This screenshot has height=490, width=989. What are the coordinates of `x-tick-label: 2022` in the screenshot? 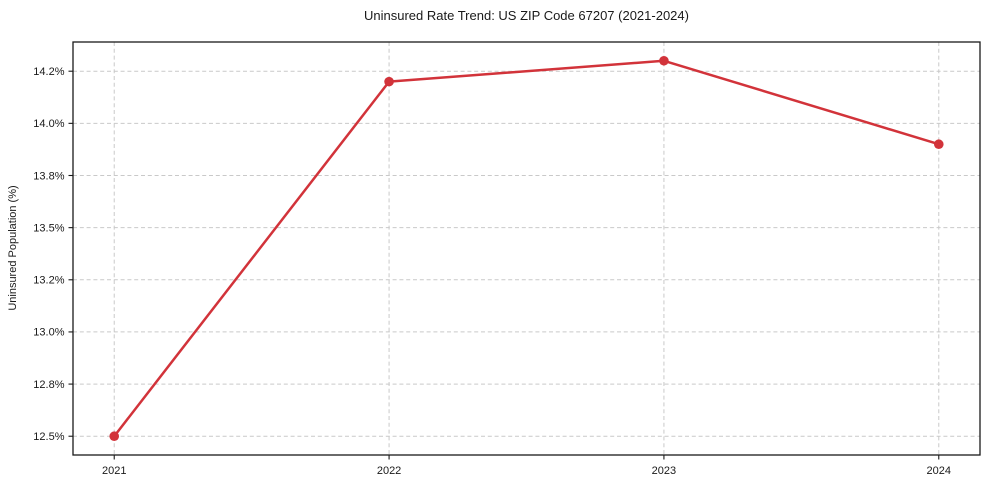 It's located at (389, 471).